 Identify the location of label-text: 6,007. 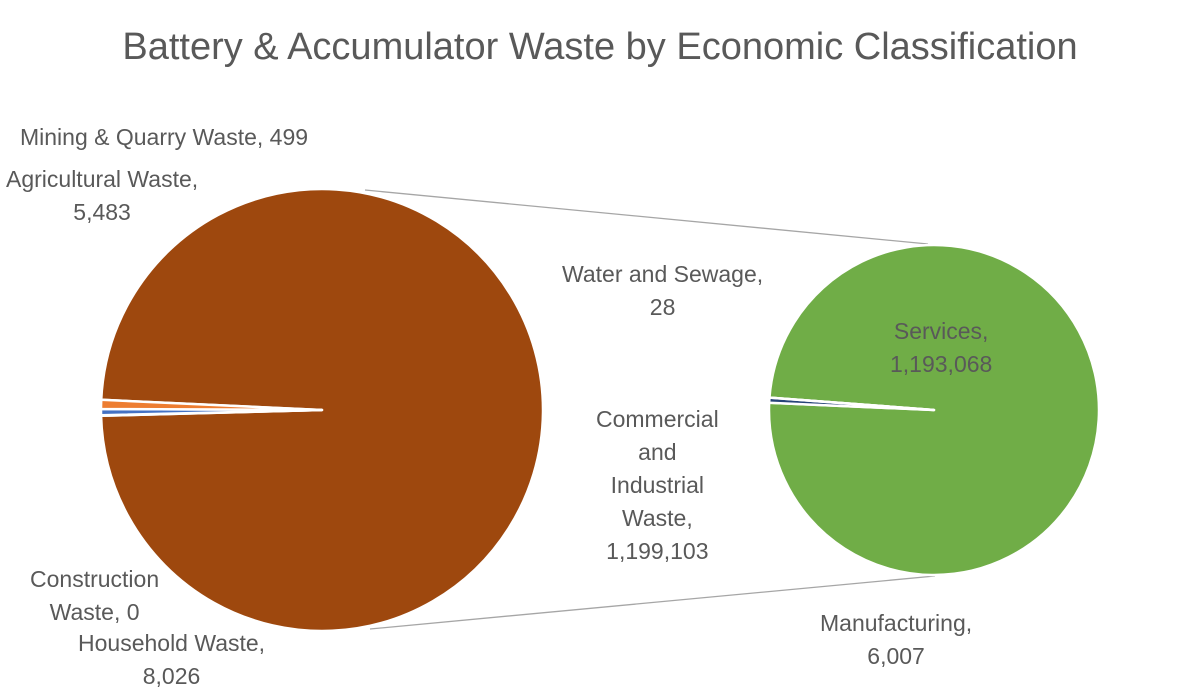
(896, 656).